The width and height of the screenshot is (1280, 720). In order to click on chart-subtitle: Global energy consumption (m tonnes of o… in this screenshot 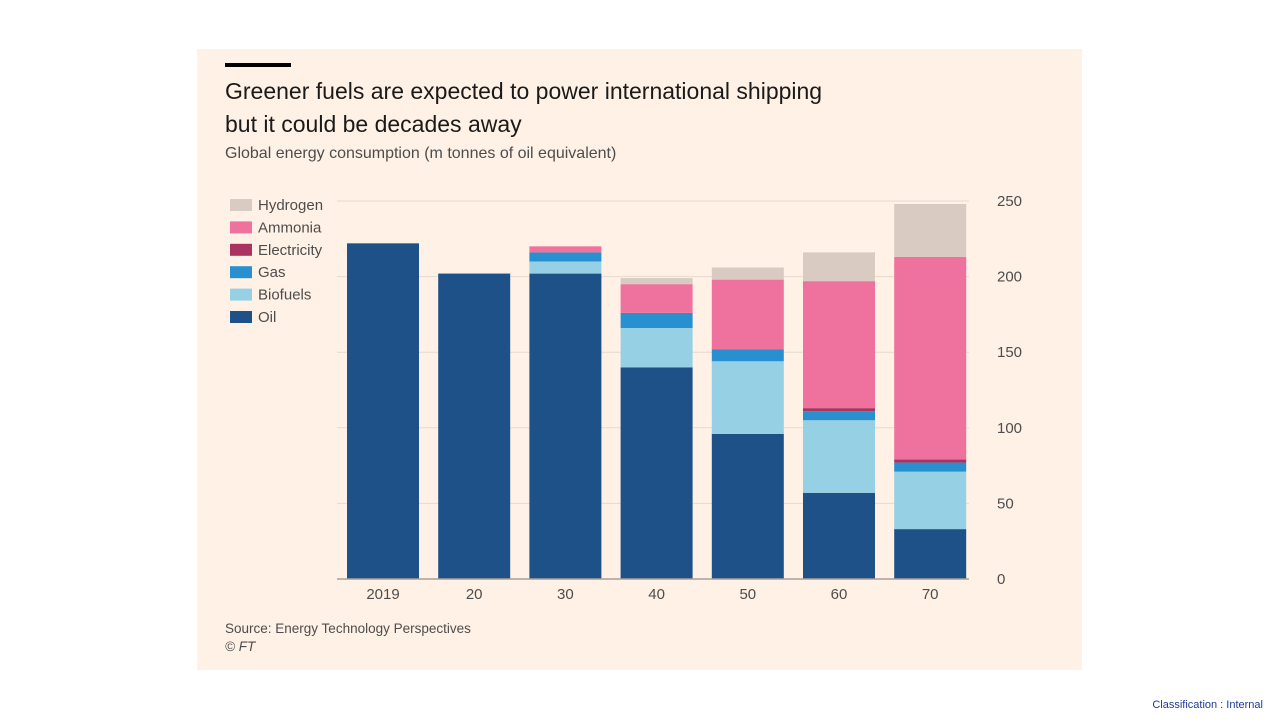, I will do `click(421, 153)`.